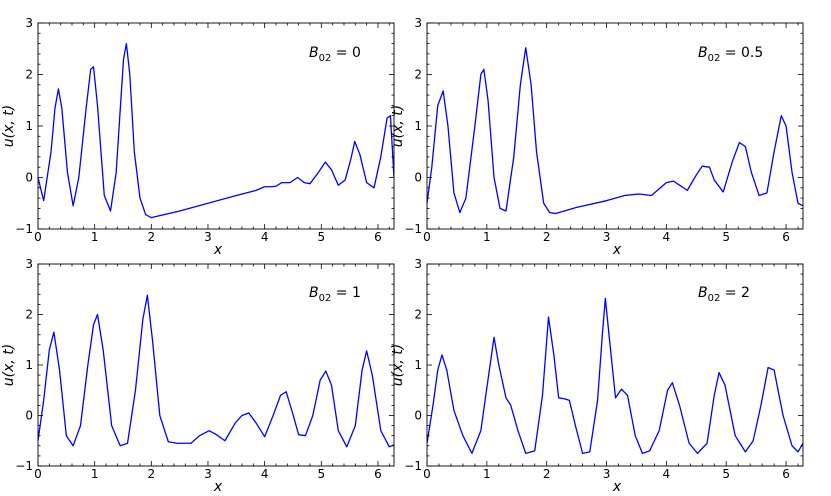 The width and height of the screenshot is (831, 496). What do you see at coordinates (724, 294) in the screenshot?
I see `panel-annotation: B02 = 2` at bounding box center [724, 294].